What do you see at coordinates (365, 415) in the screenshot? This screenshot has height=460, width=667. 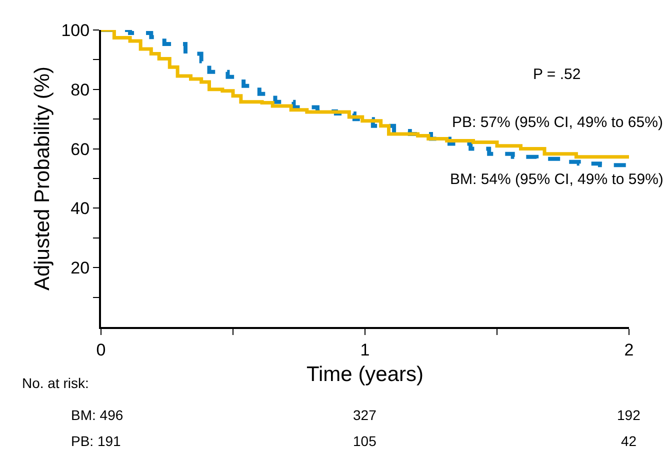 I see `text: 327` at bounding box center [365, 415].